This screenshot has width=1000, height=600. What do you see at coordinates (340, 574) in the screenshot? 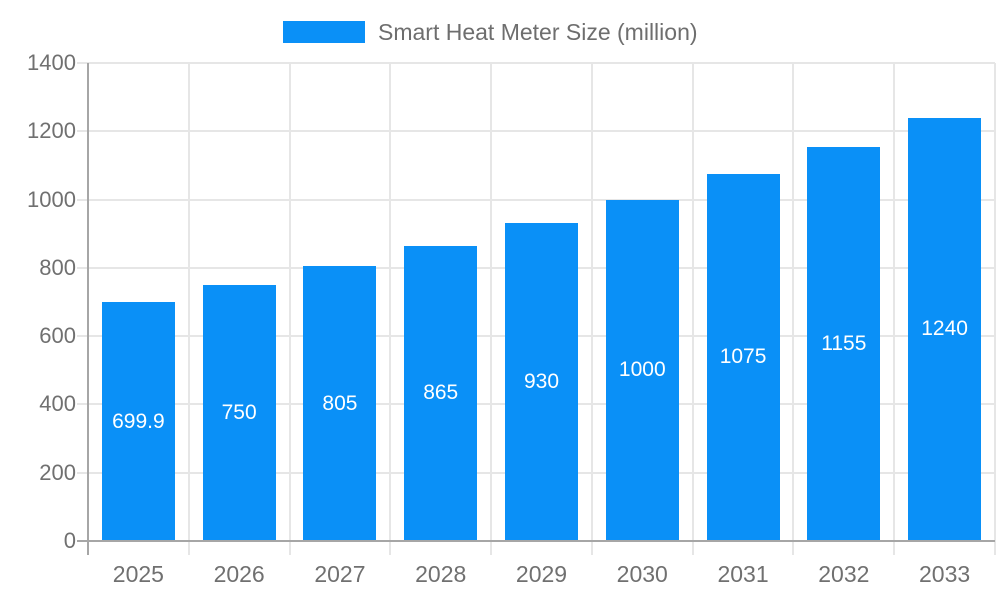
I see `x-tick-label: 2027` at bounding box center [340, 574].